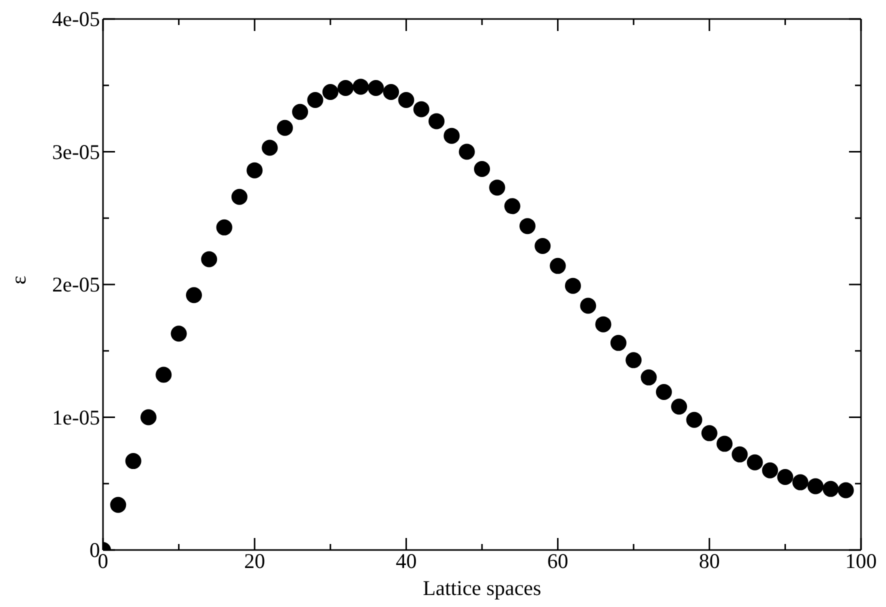 Image resolution: width=886 pixels, height=607 pixels. Describe the element at coordinates (709, 561) in the screenshot. I see `x-tick-label: 80` at that location.